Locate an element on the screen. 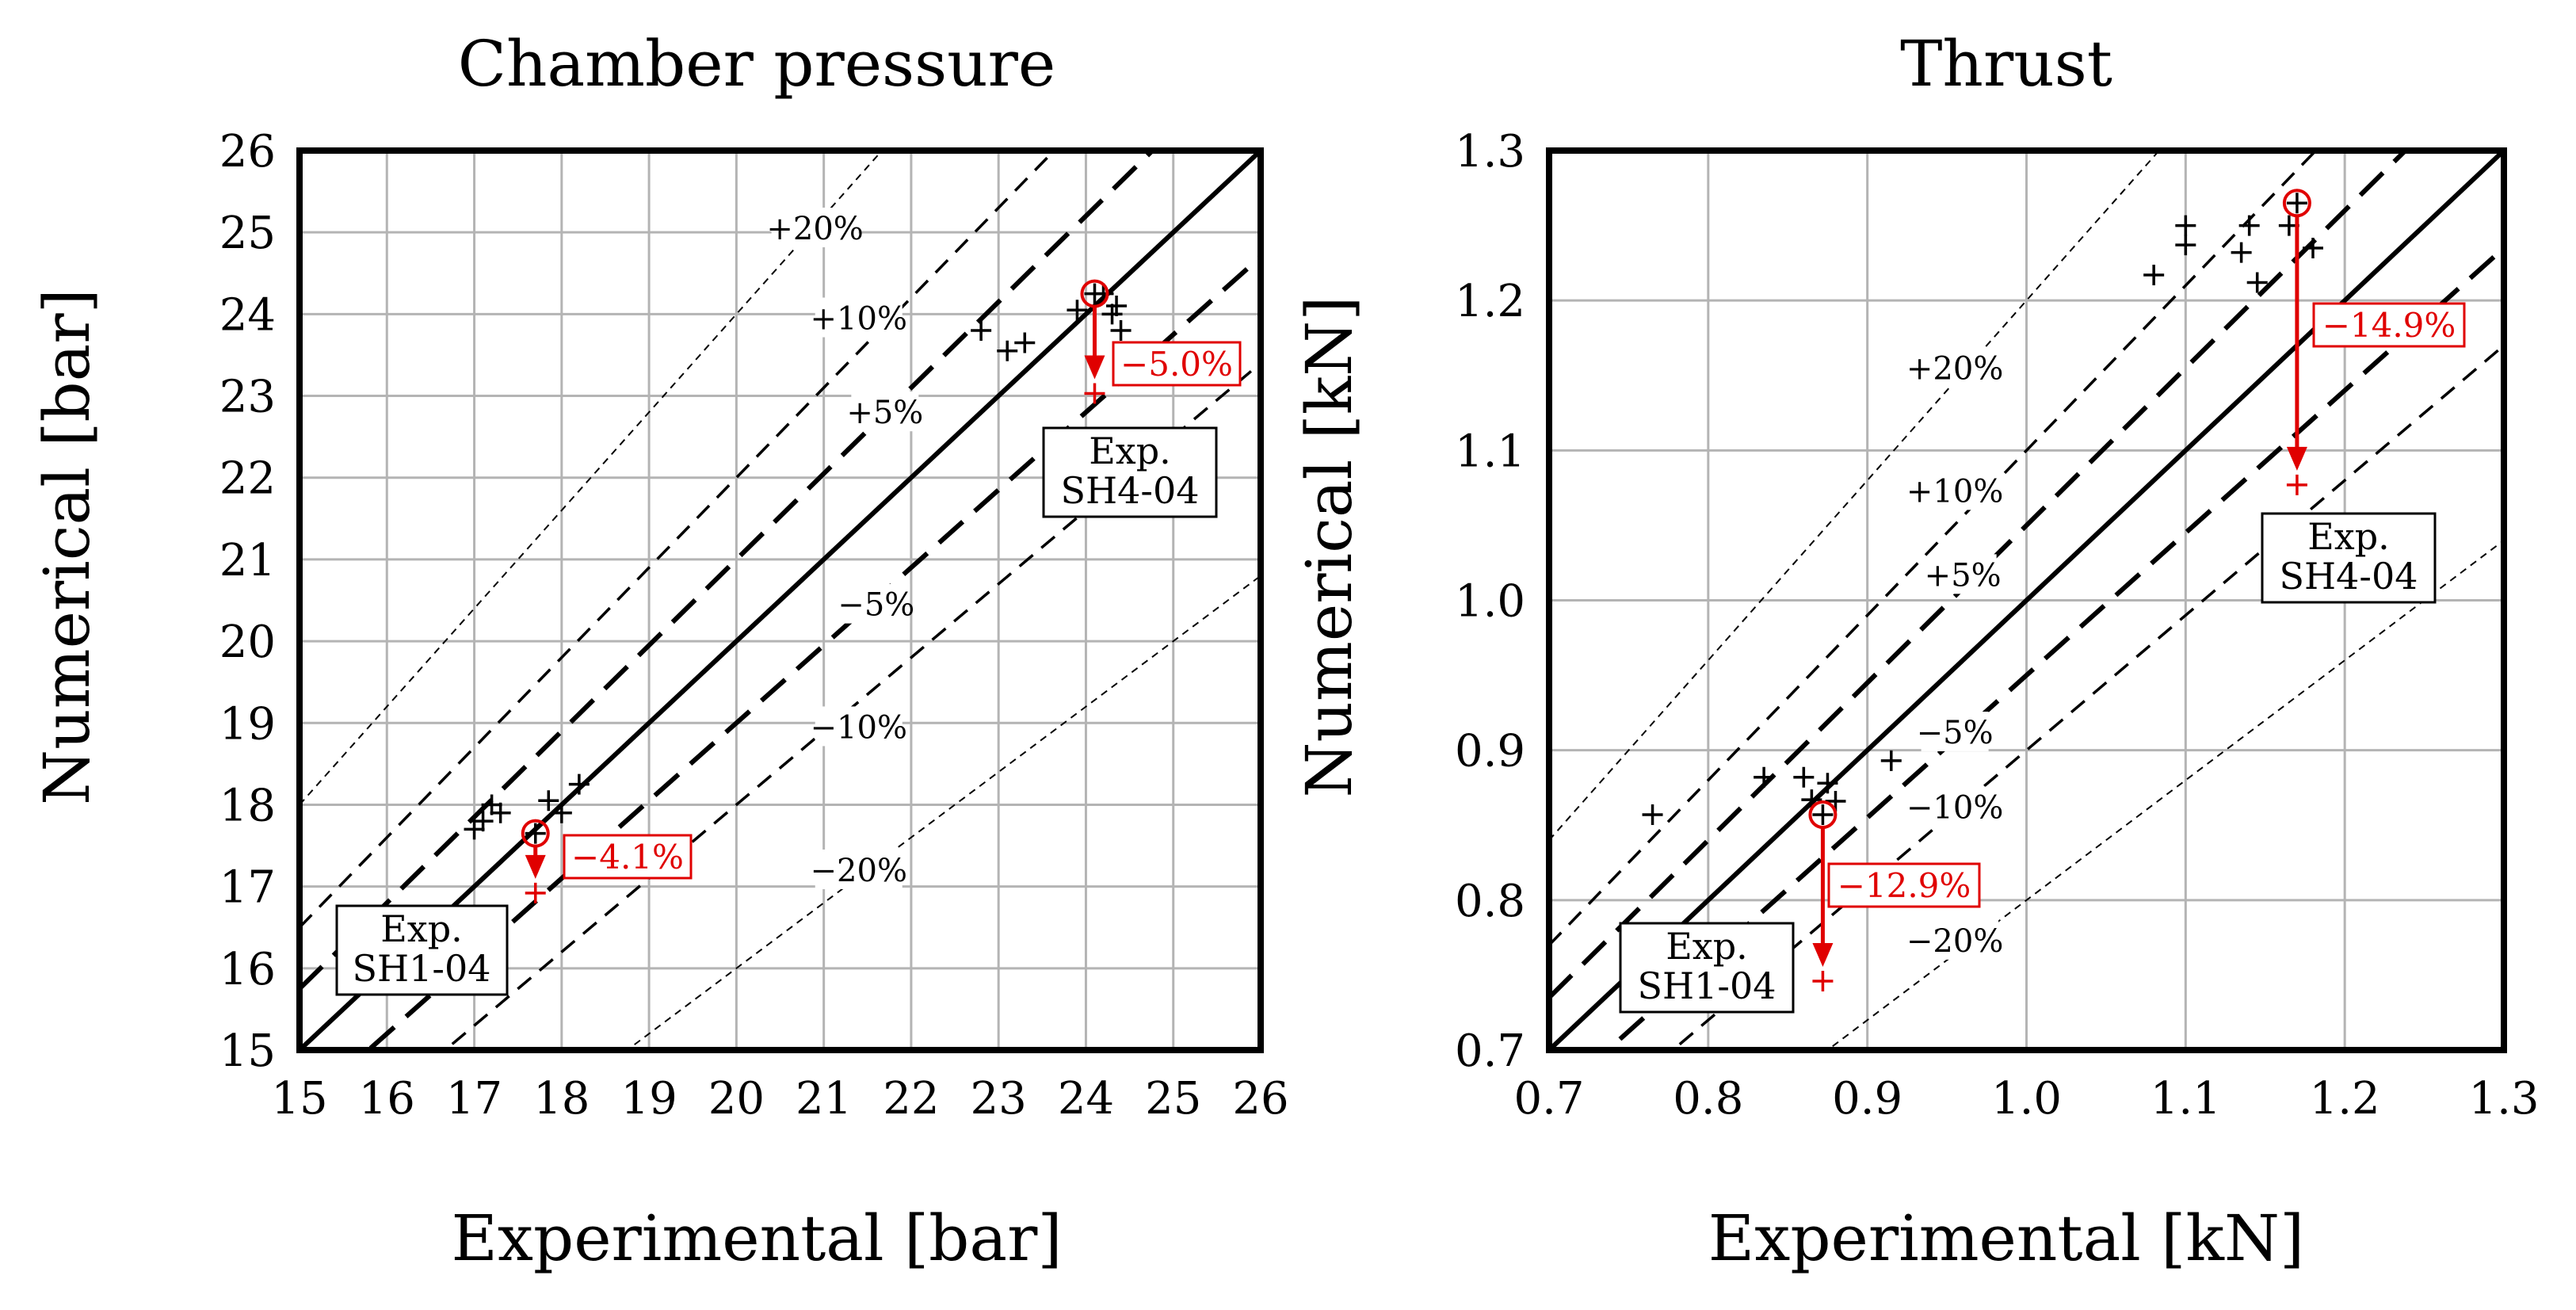 The width and height of the screenshot is (2576, 1310). y-tick-label: 16 is located at coordinates (248, 970).